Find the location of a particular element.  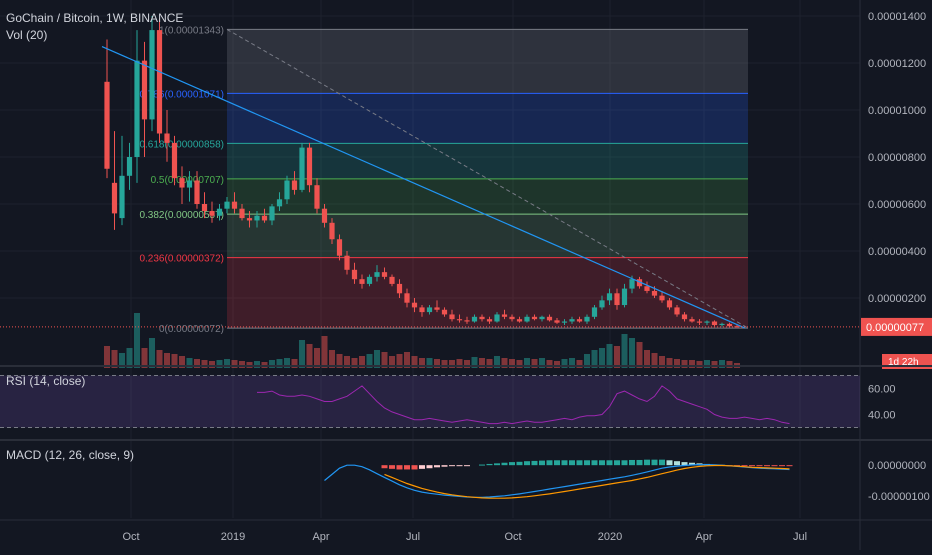

signal-line is located at coordinates (587, 481).